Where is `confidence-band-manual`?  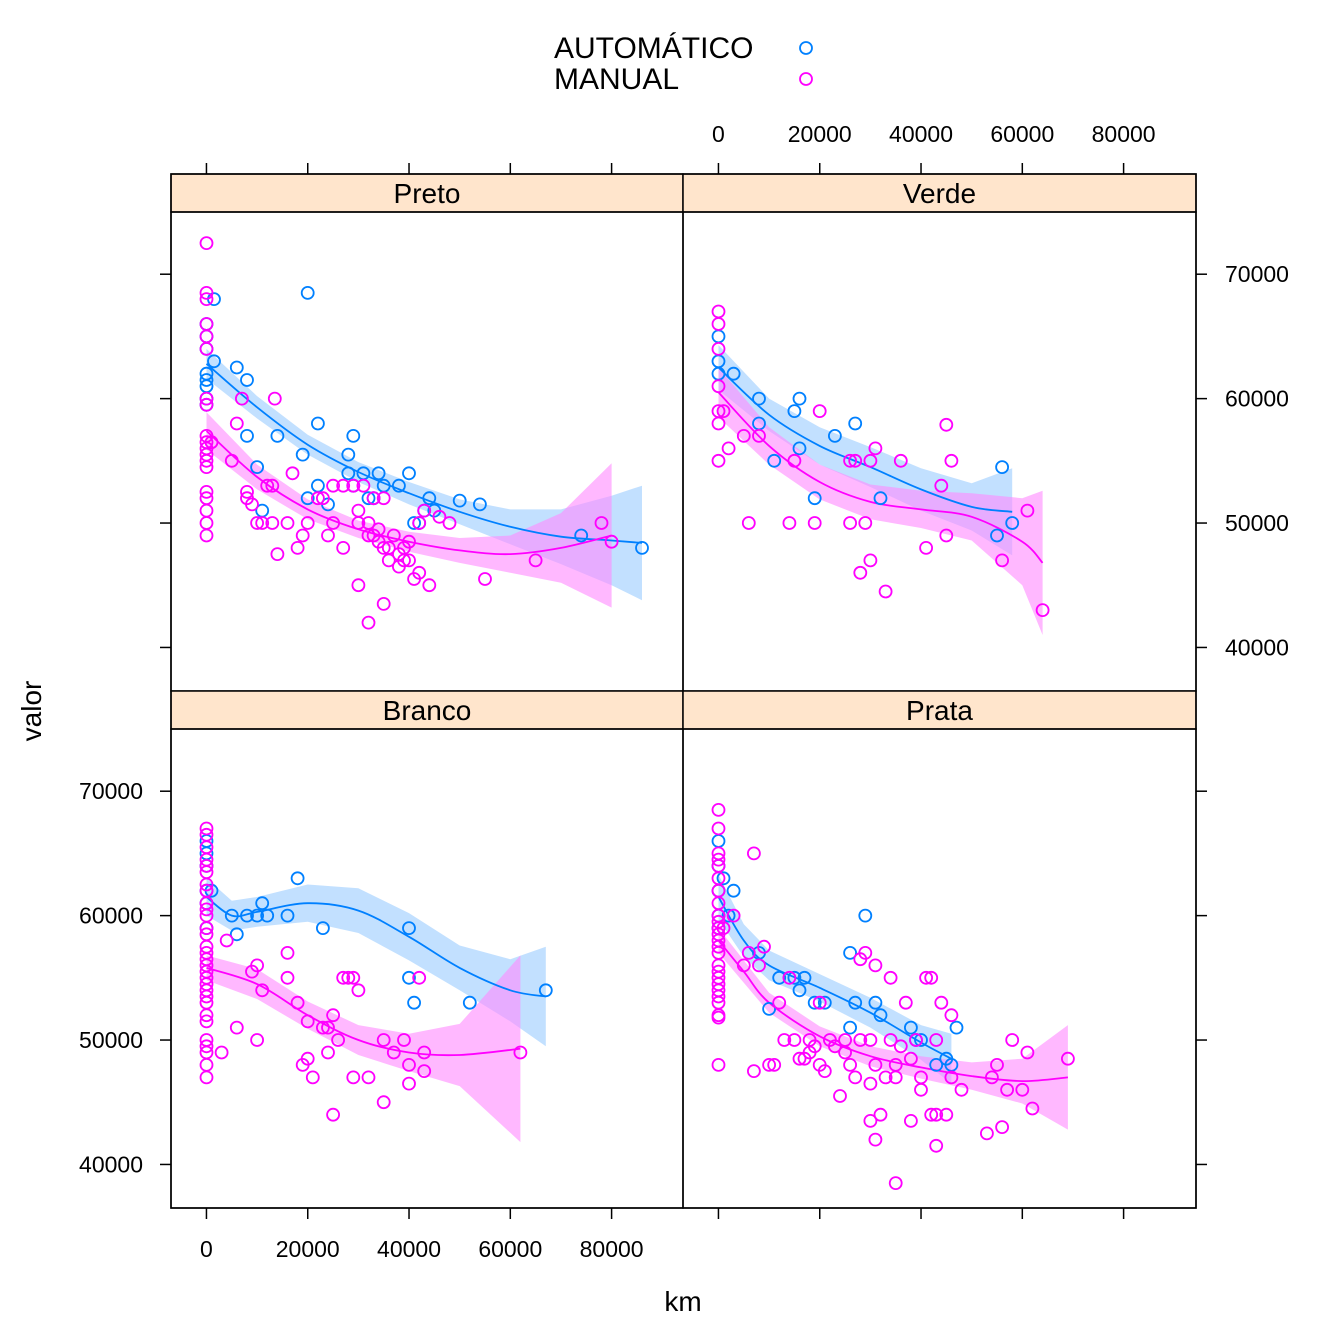 confidence-band-manual is located at coordinates (893, 1029).